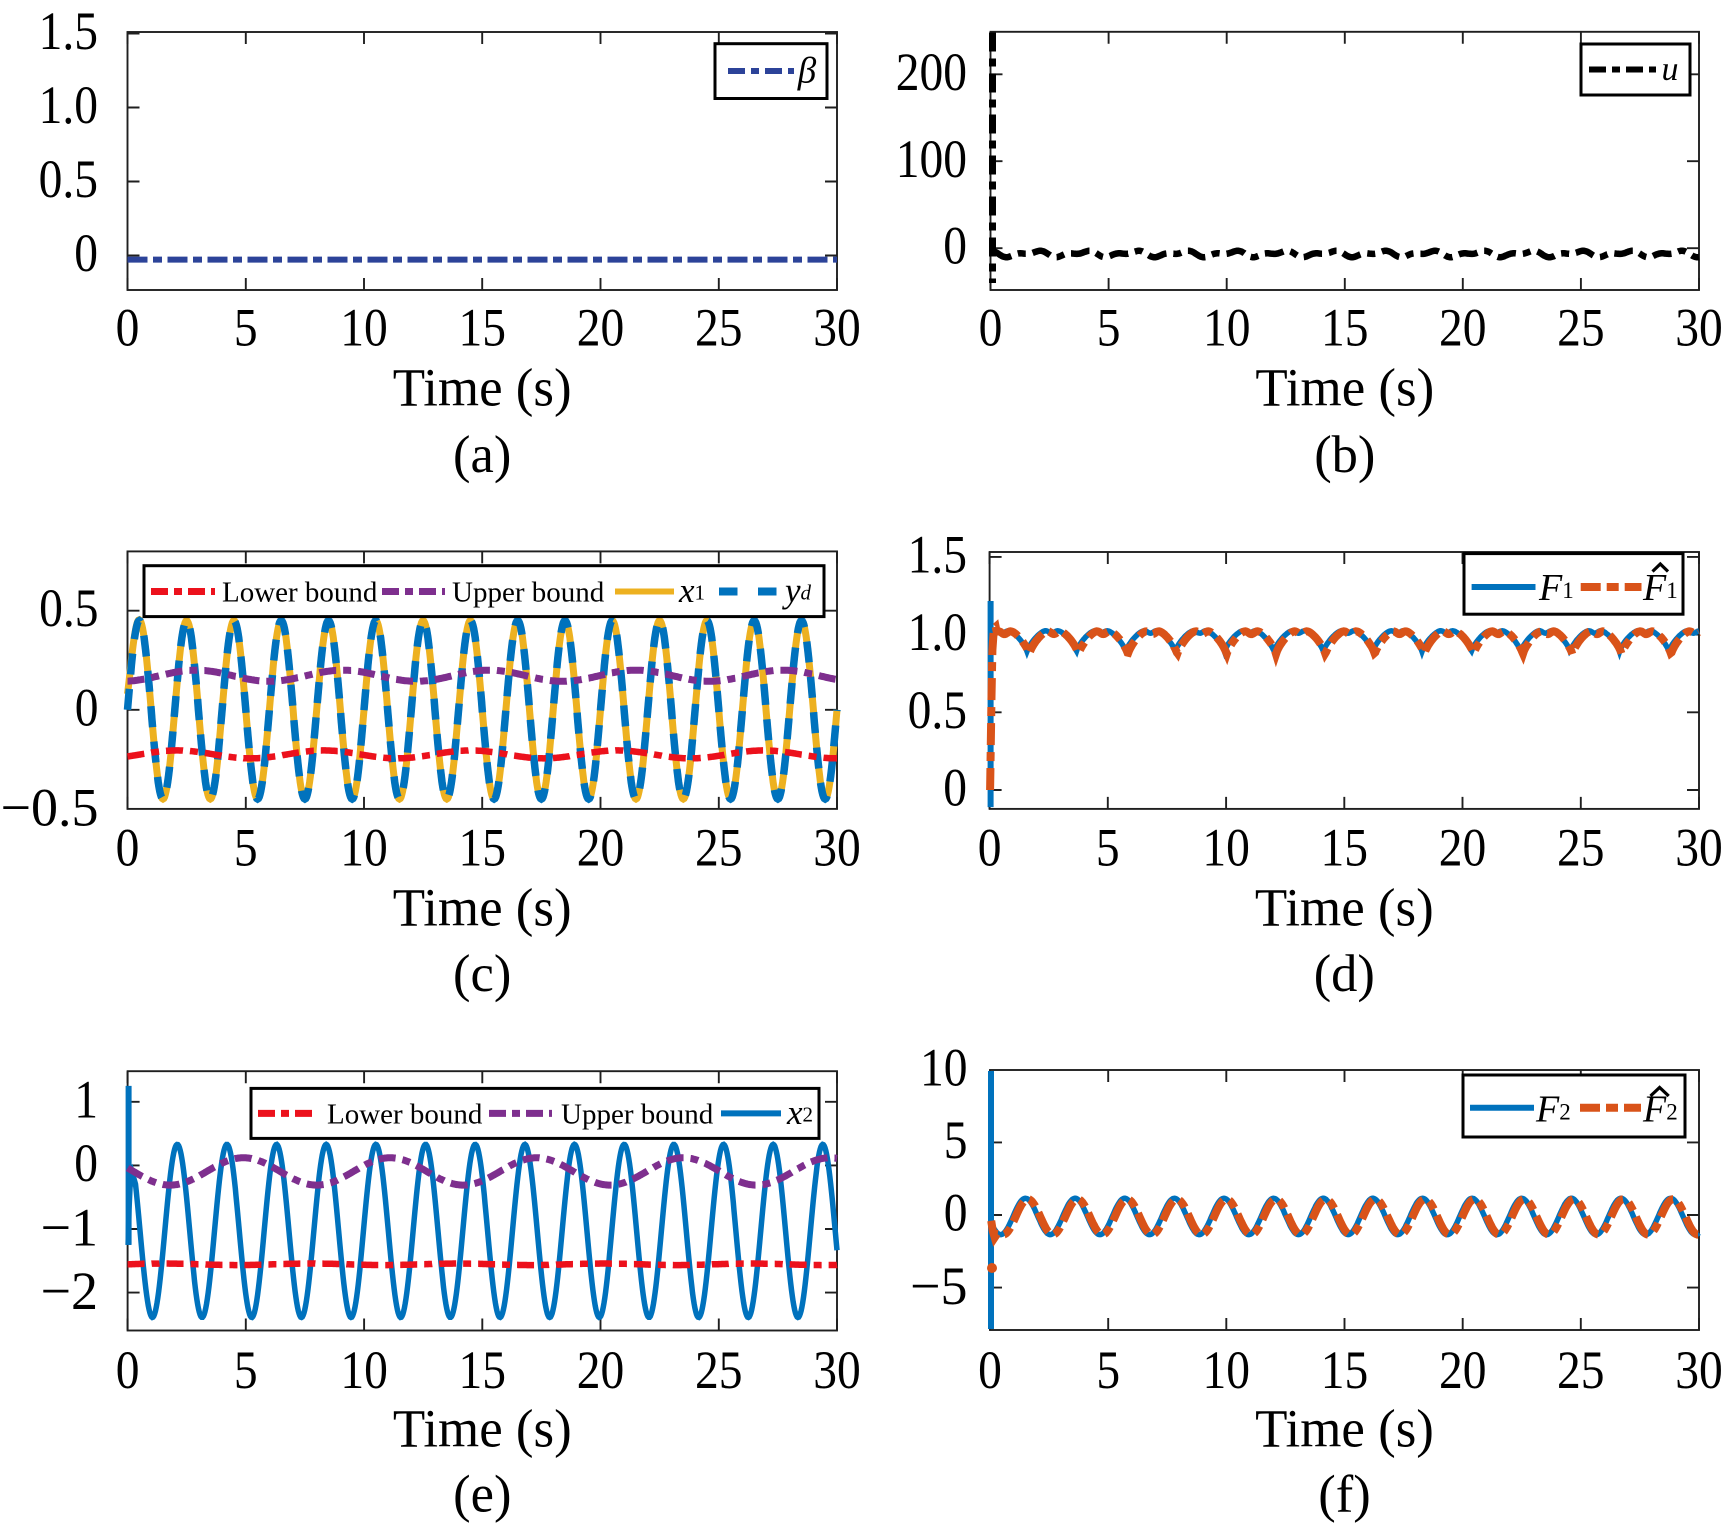 The image size is (1732, 1533). What do you see at coordinates (482, 974) in the screenshot?
I see `svg-text: (c)` at bounding box center [482, 974].